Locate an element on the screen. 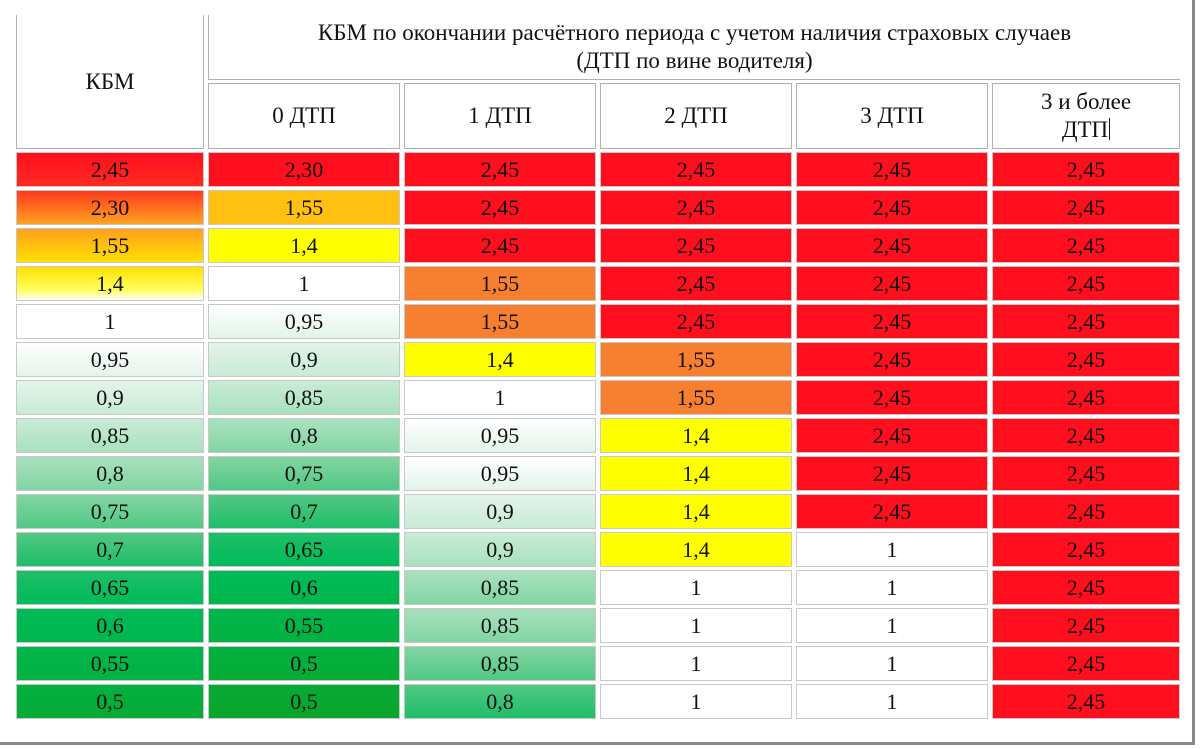 Image resolution: width=1200 pixels, height=749 pixels. value-cell: 0,6 is located at coordinates (304, 587).